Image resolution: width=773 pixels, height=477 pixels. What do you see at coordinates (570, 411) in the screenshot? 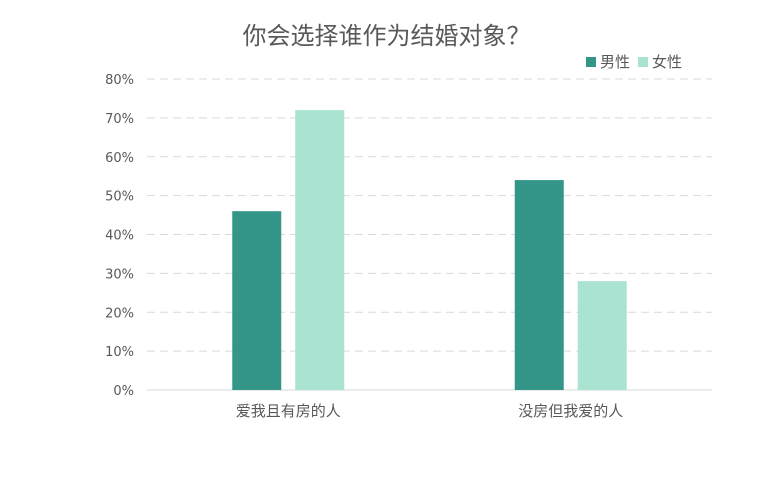
I see `x-category-label: 没房但我爱的人` at bounding box center [570, 411].